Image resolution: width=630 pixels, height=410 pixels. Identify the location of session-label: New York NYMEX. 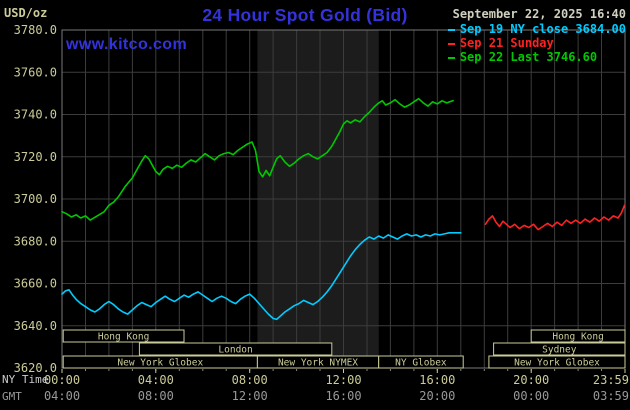
(318, 363).